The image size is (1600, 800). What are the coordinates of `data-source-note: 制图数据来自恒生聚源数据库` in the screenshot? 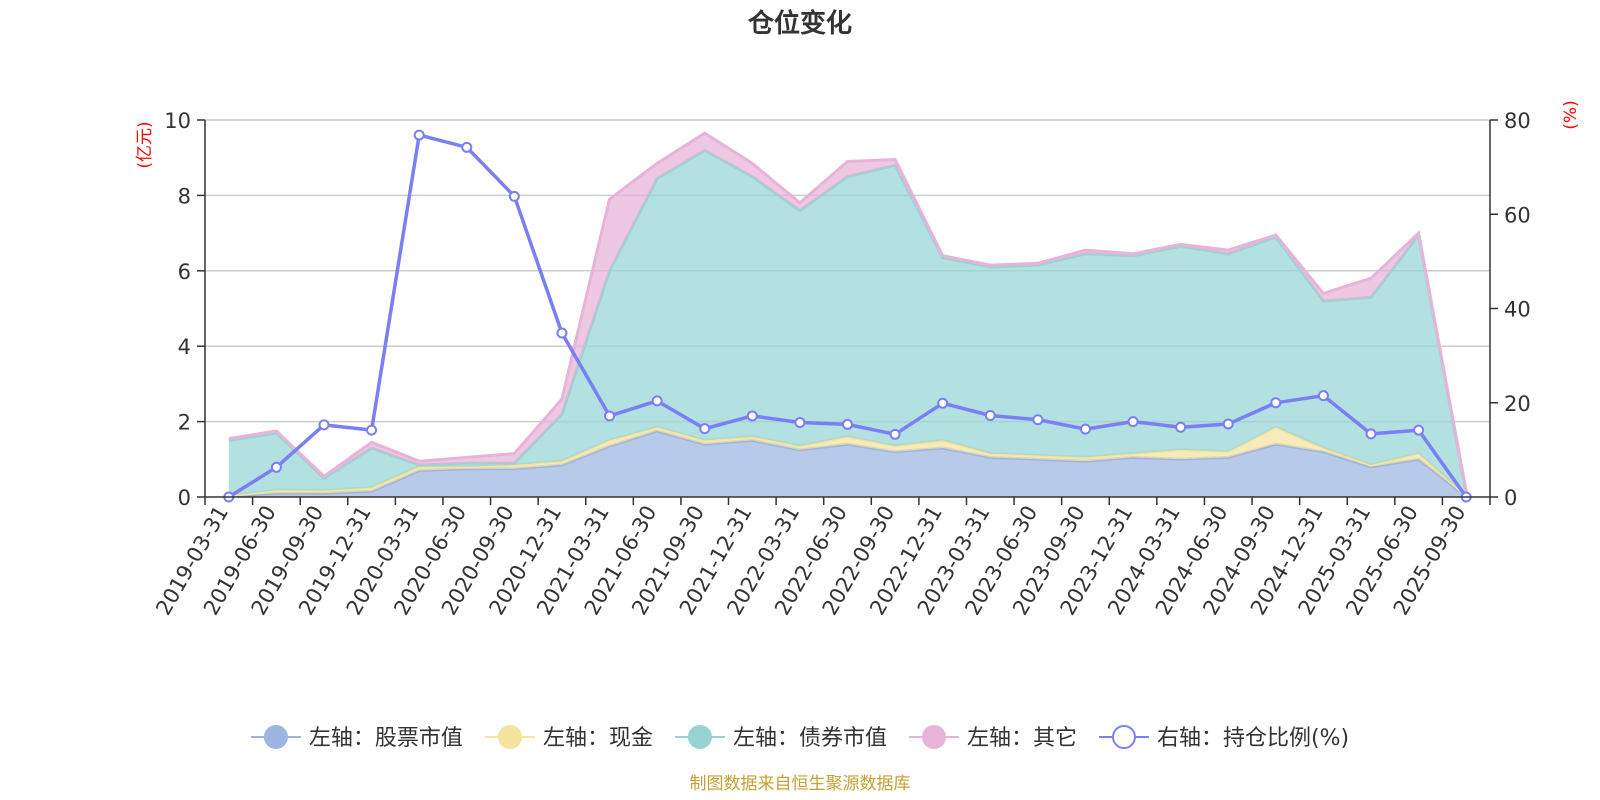 It's located at (800, 784).